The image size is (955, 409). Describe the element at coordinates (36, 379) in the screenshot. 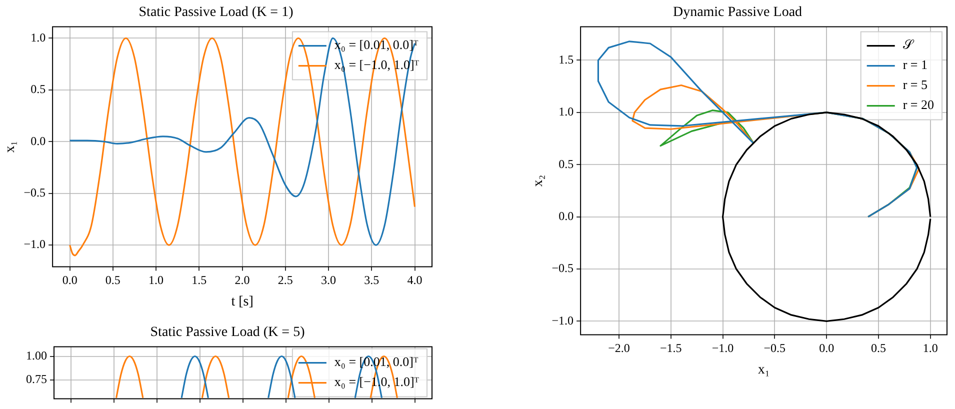

I see `y-tick-label: 0.75` at that location.